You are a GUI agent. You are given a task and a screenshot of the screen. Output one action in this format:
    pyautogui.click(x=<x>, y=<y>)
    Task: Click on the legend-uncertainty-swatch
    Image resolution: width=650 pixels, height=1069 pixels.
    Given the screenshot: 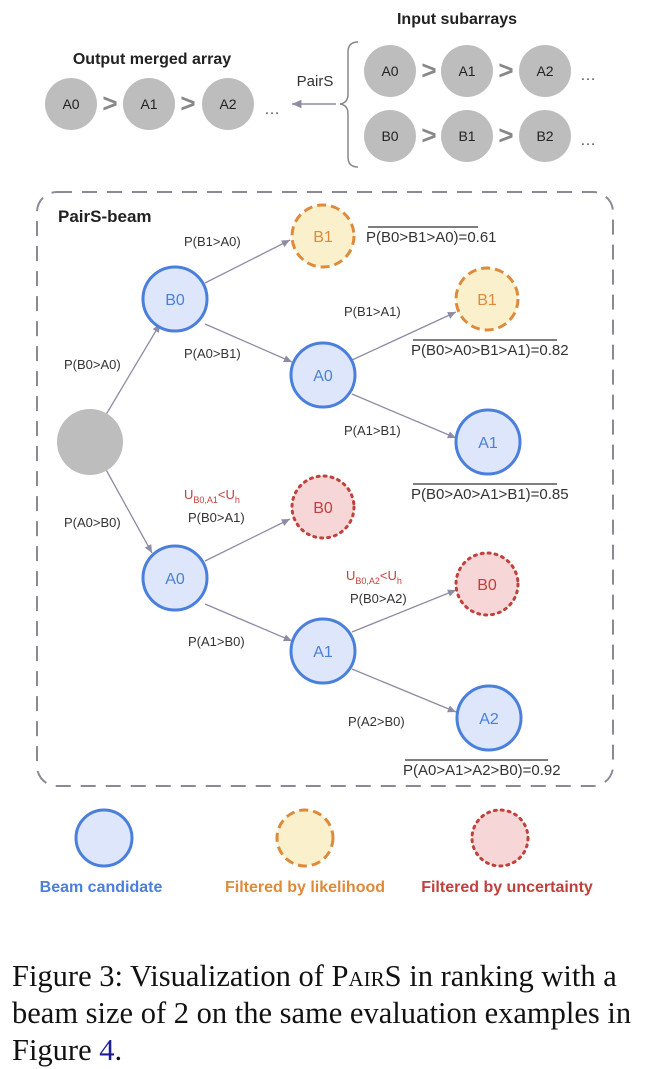 What is the action you would take?
    pyautogui.click(x=500, y=838)
    